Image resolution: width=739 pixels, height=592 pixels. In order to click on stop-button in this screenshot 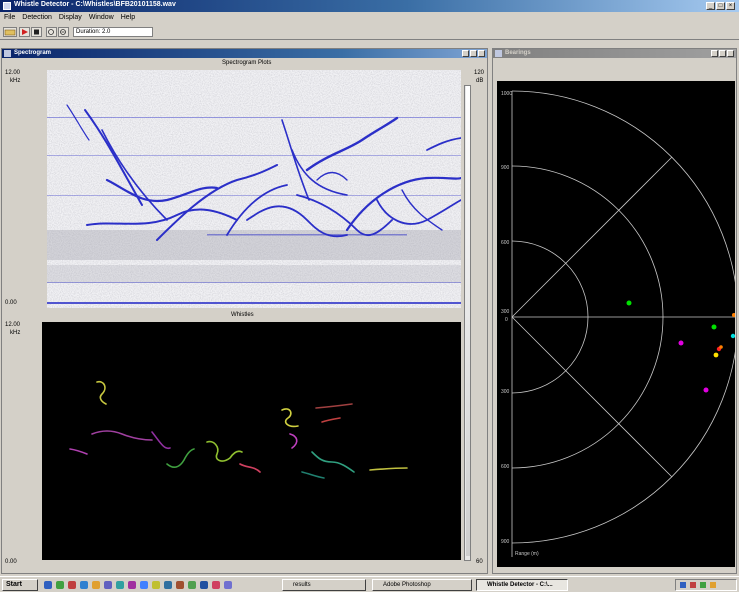, I will do `click(36, 32)`.